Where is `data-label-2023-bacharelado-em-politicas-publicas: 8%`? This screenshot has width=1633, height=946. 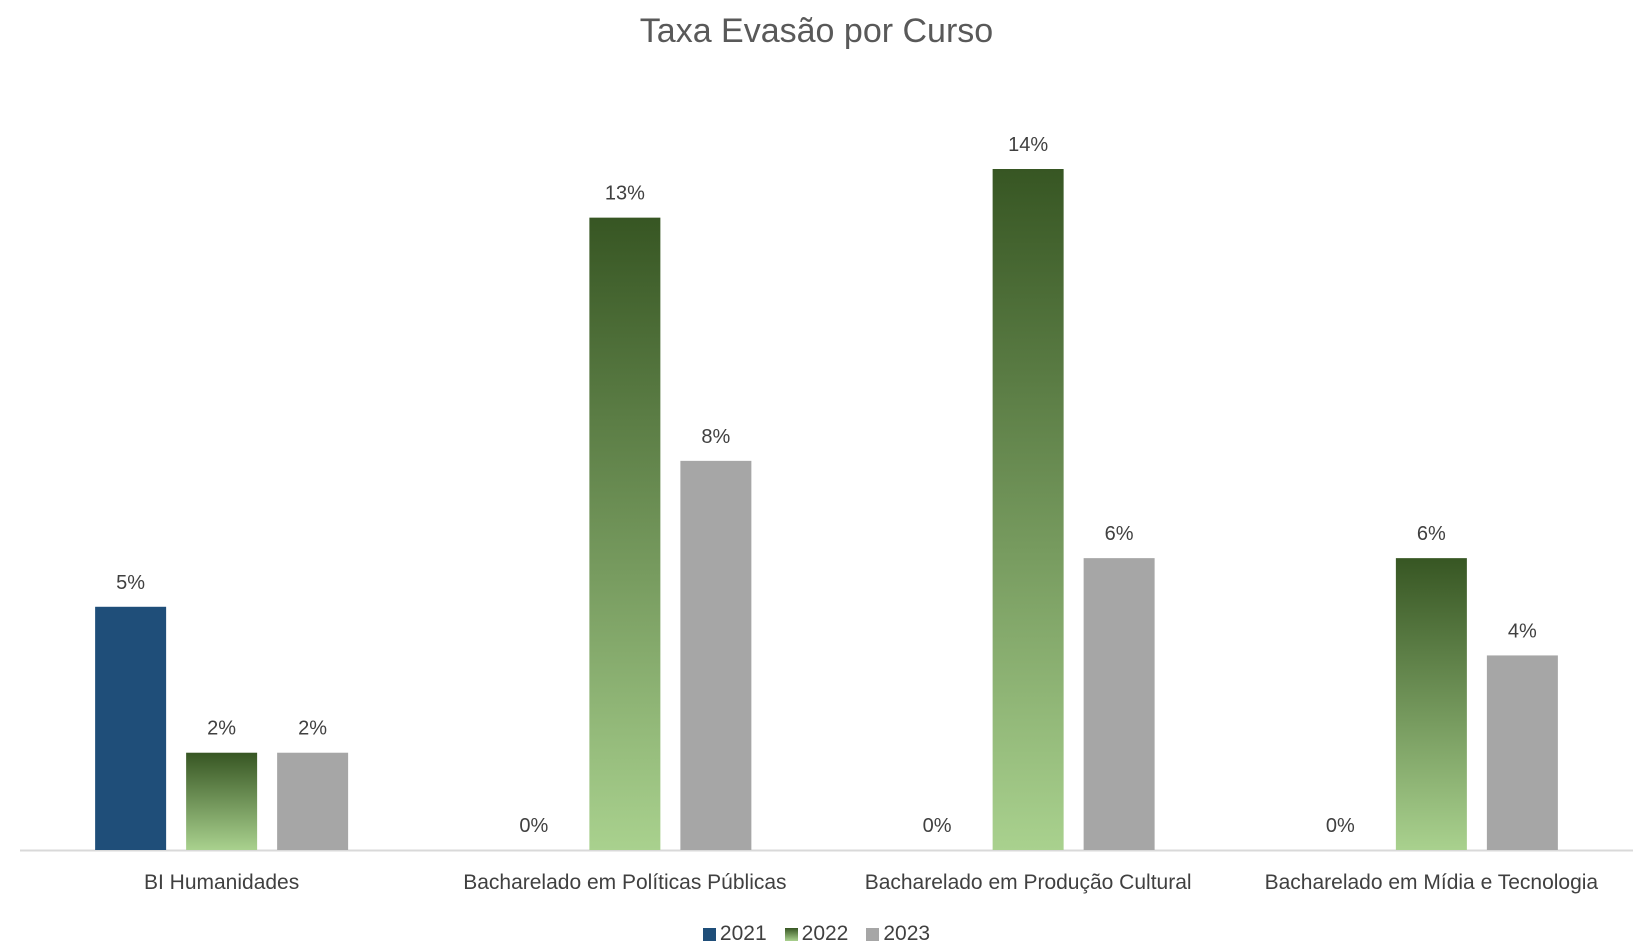 data-label-2023-bacharelado-em-politicas-publicas: 8% is located at coordinates (715, 437).